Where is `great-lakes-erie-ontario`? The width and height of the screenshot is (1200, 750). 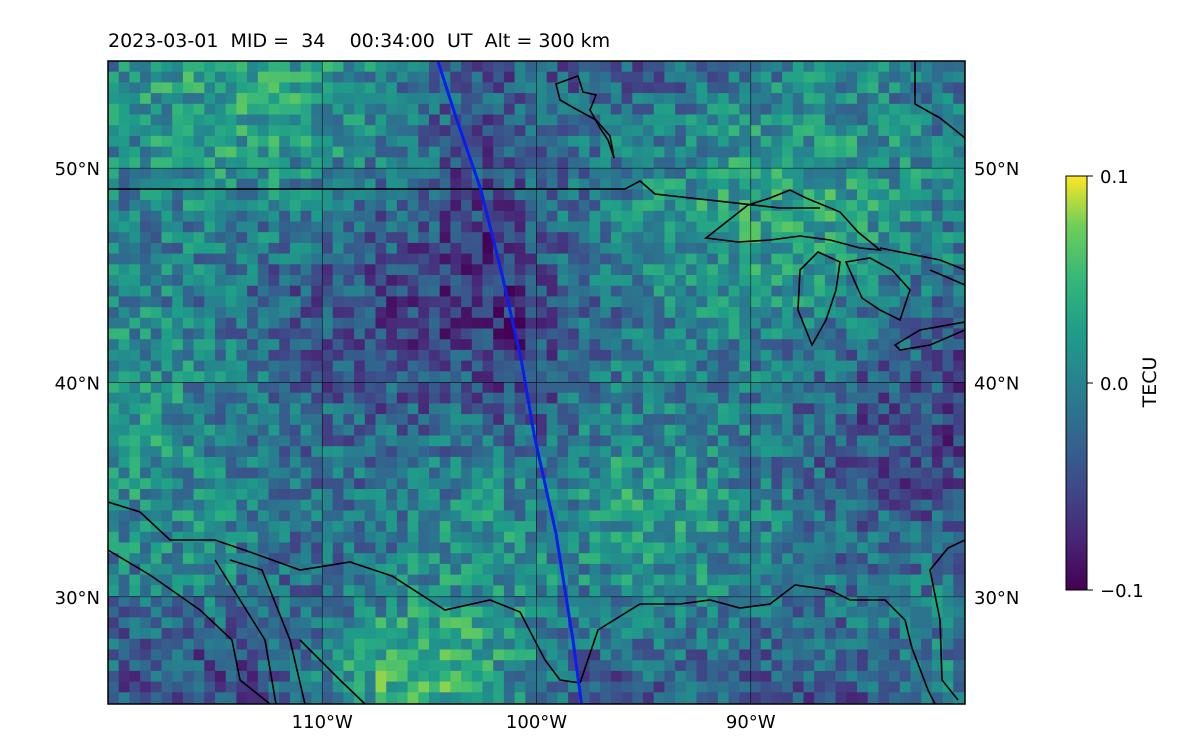 great-lakes-erie-ontario is located at coordinates (929, 336).